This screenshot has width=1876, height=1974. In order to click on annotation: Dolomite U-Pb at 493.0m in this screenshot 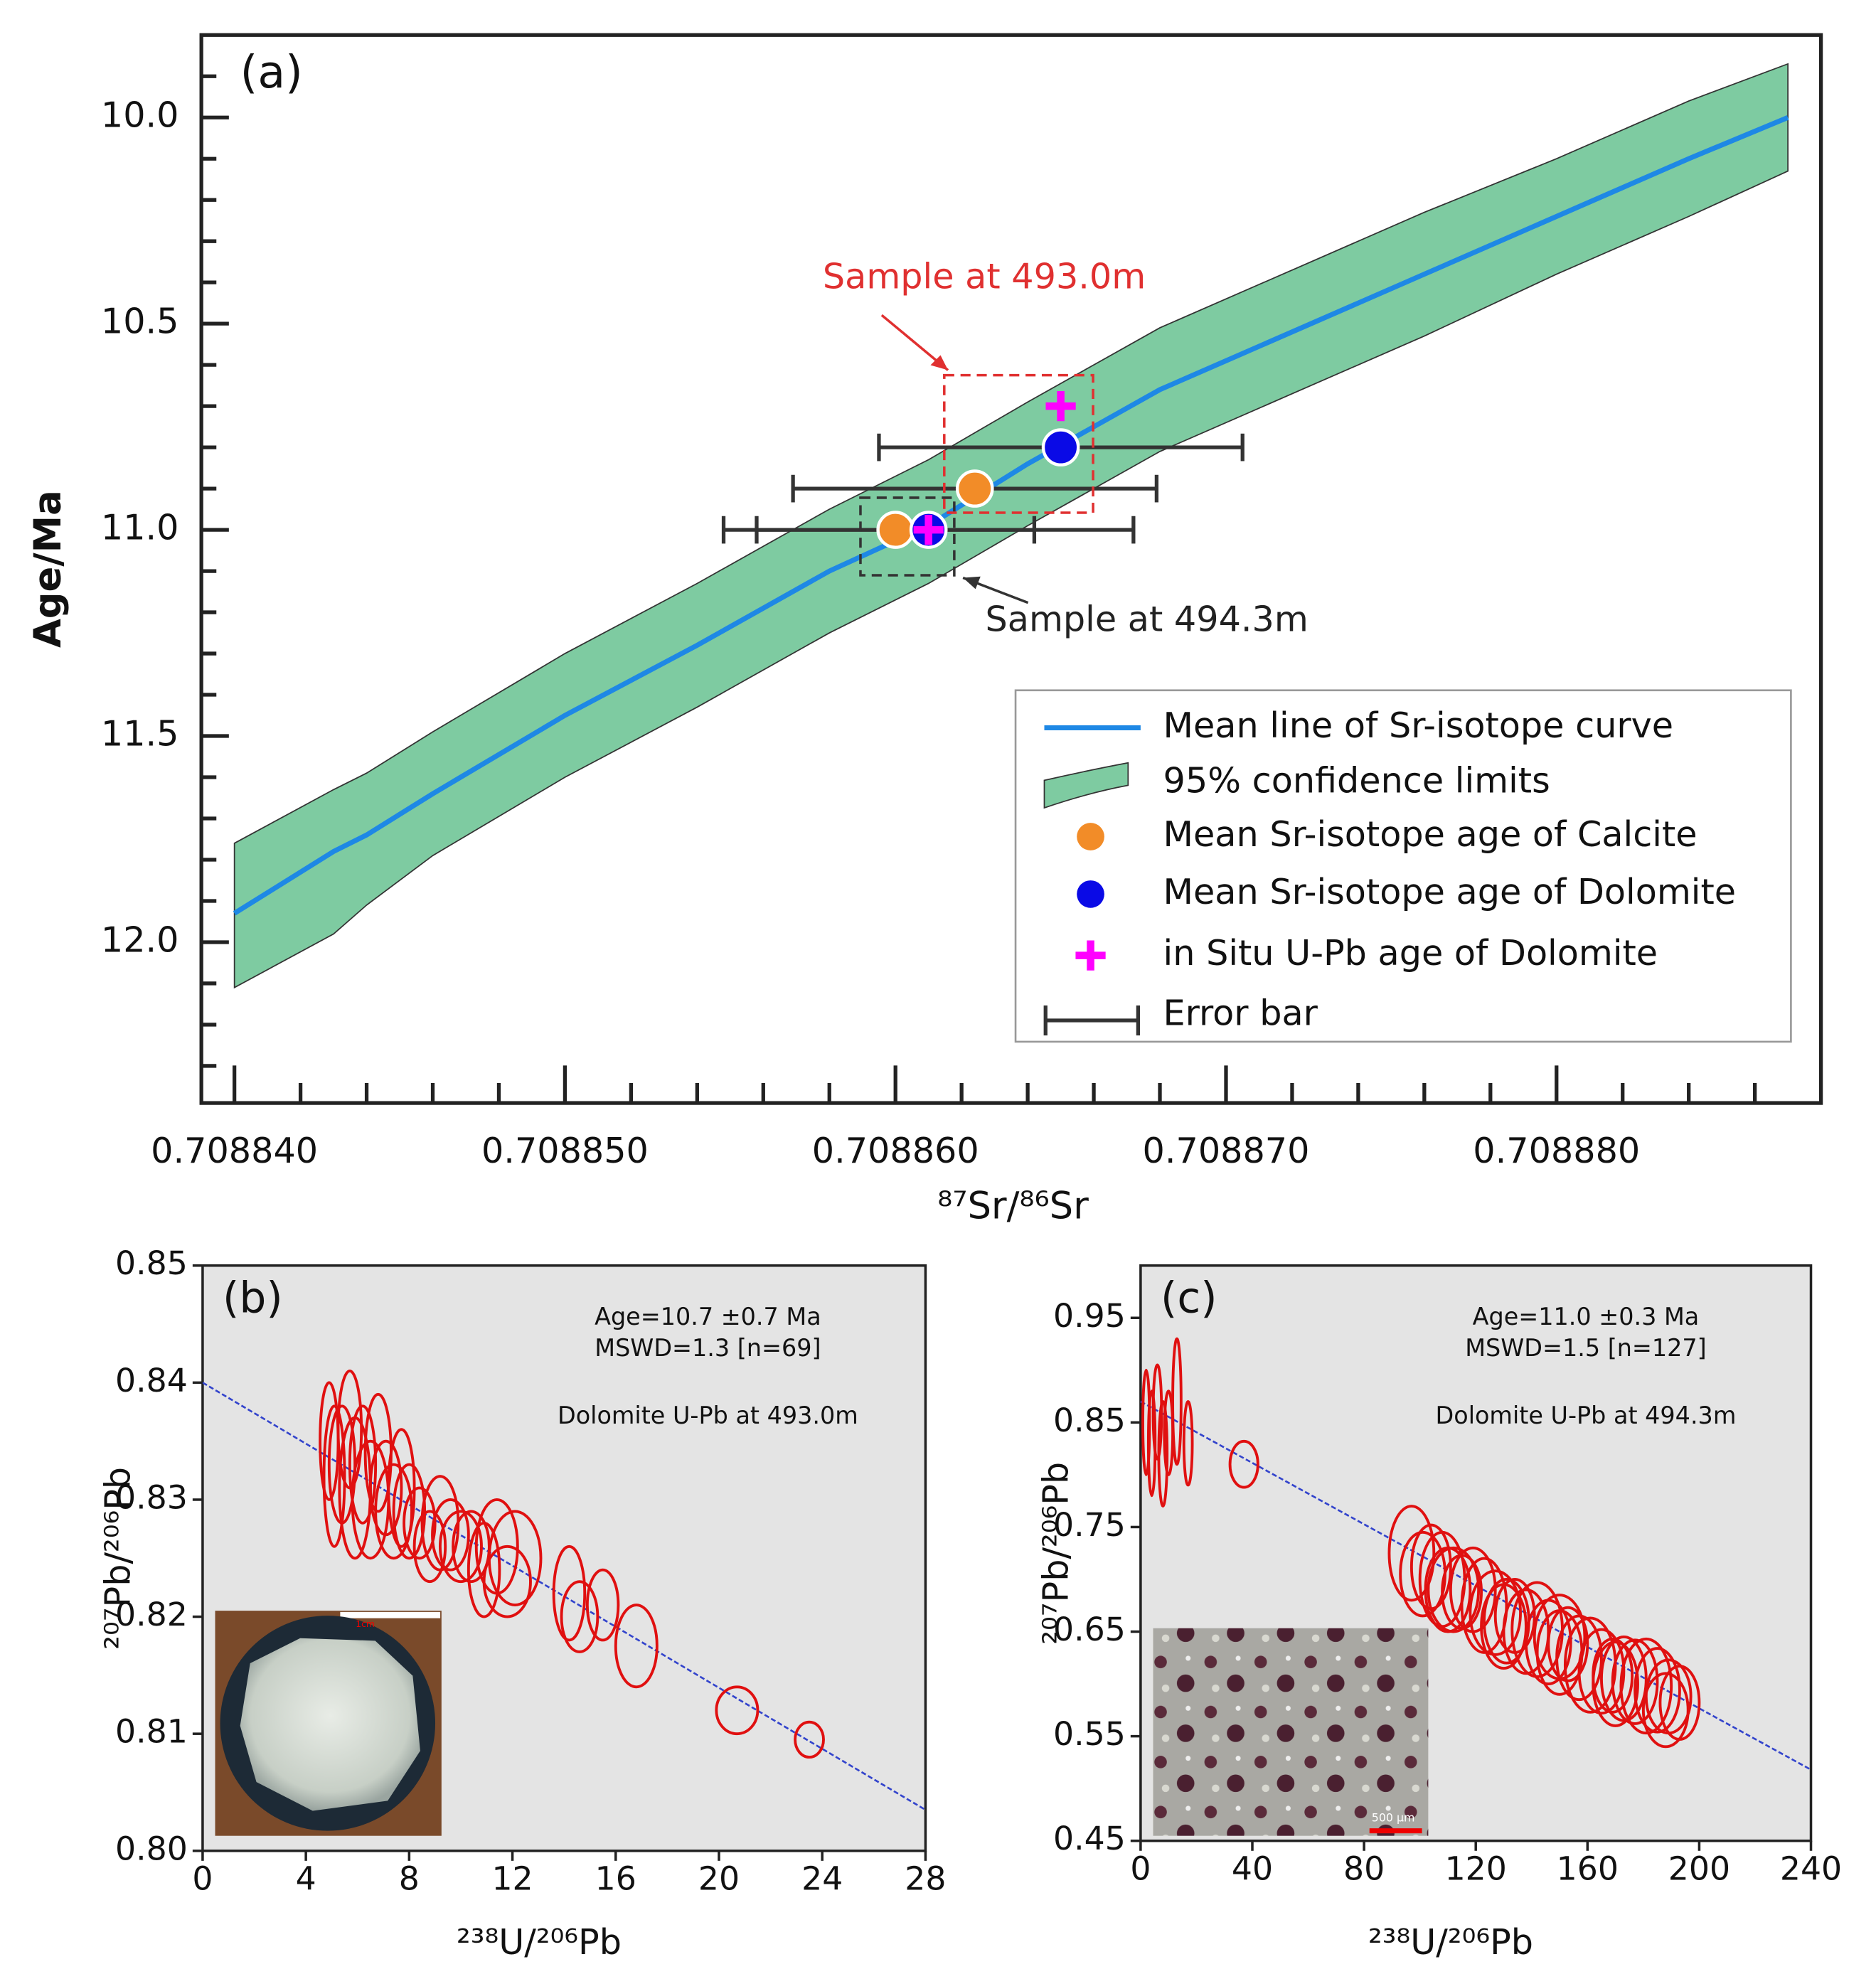, I will do `click(708, 1415)`.